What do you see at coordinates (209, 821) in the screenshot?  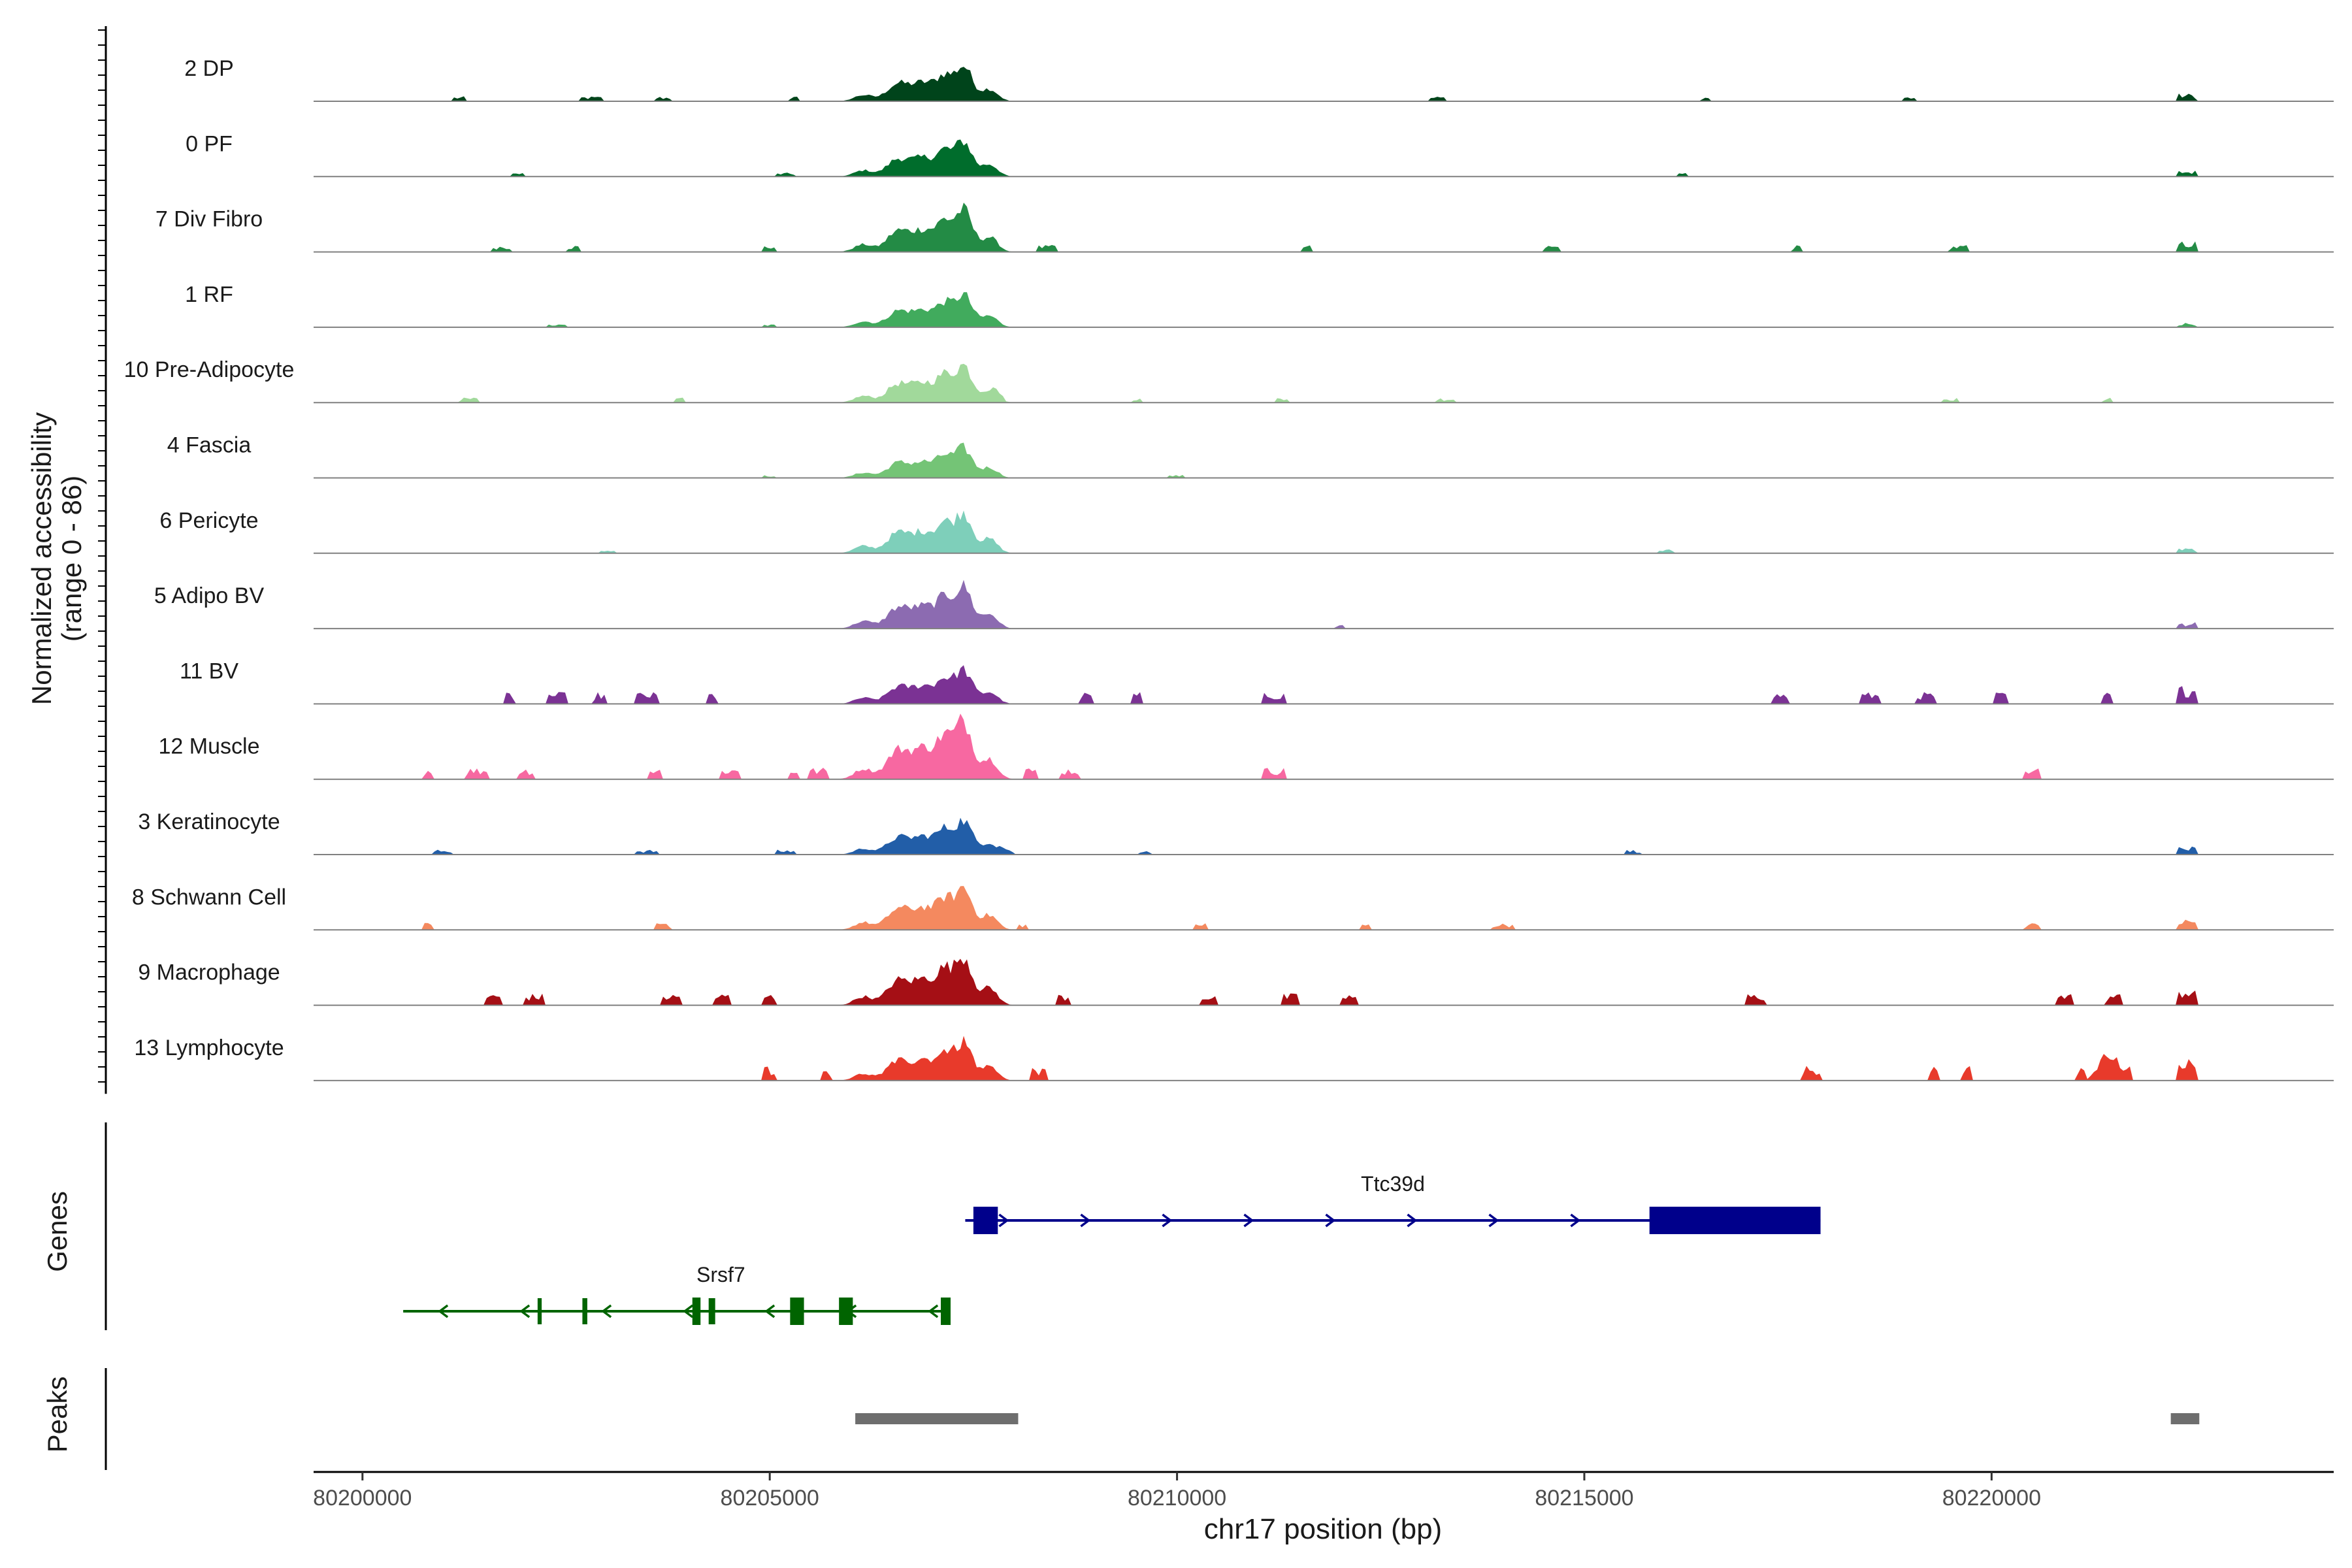 I see `track-label: 3 Keratinocyte` at bounding box center [209, 821].